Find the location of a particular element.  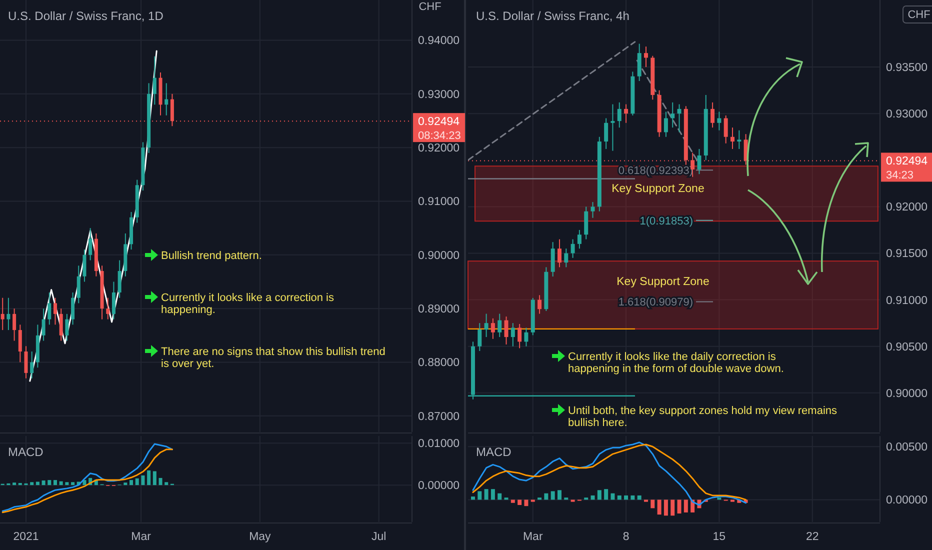

ref-line-label: 0.92494 is located at coordinates (439, 122).